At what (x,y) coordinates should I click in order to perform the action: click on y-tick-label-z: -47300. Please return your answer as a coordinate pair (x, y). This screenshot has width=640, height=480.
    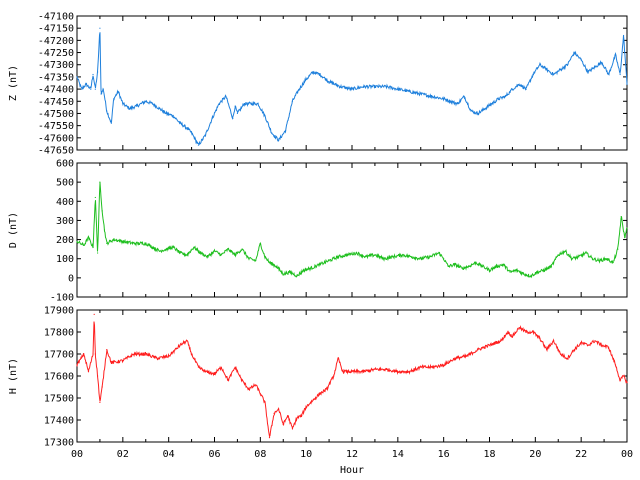
    Looking at the image, I should click on (56, 65).